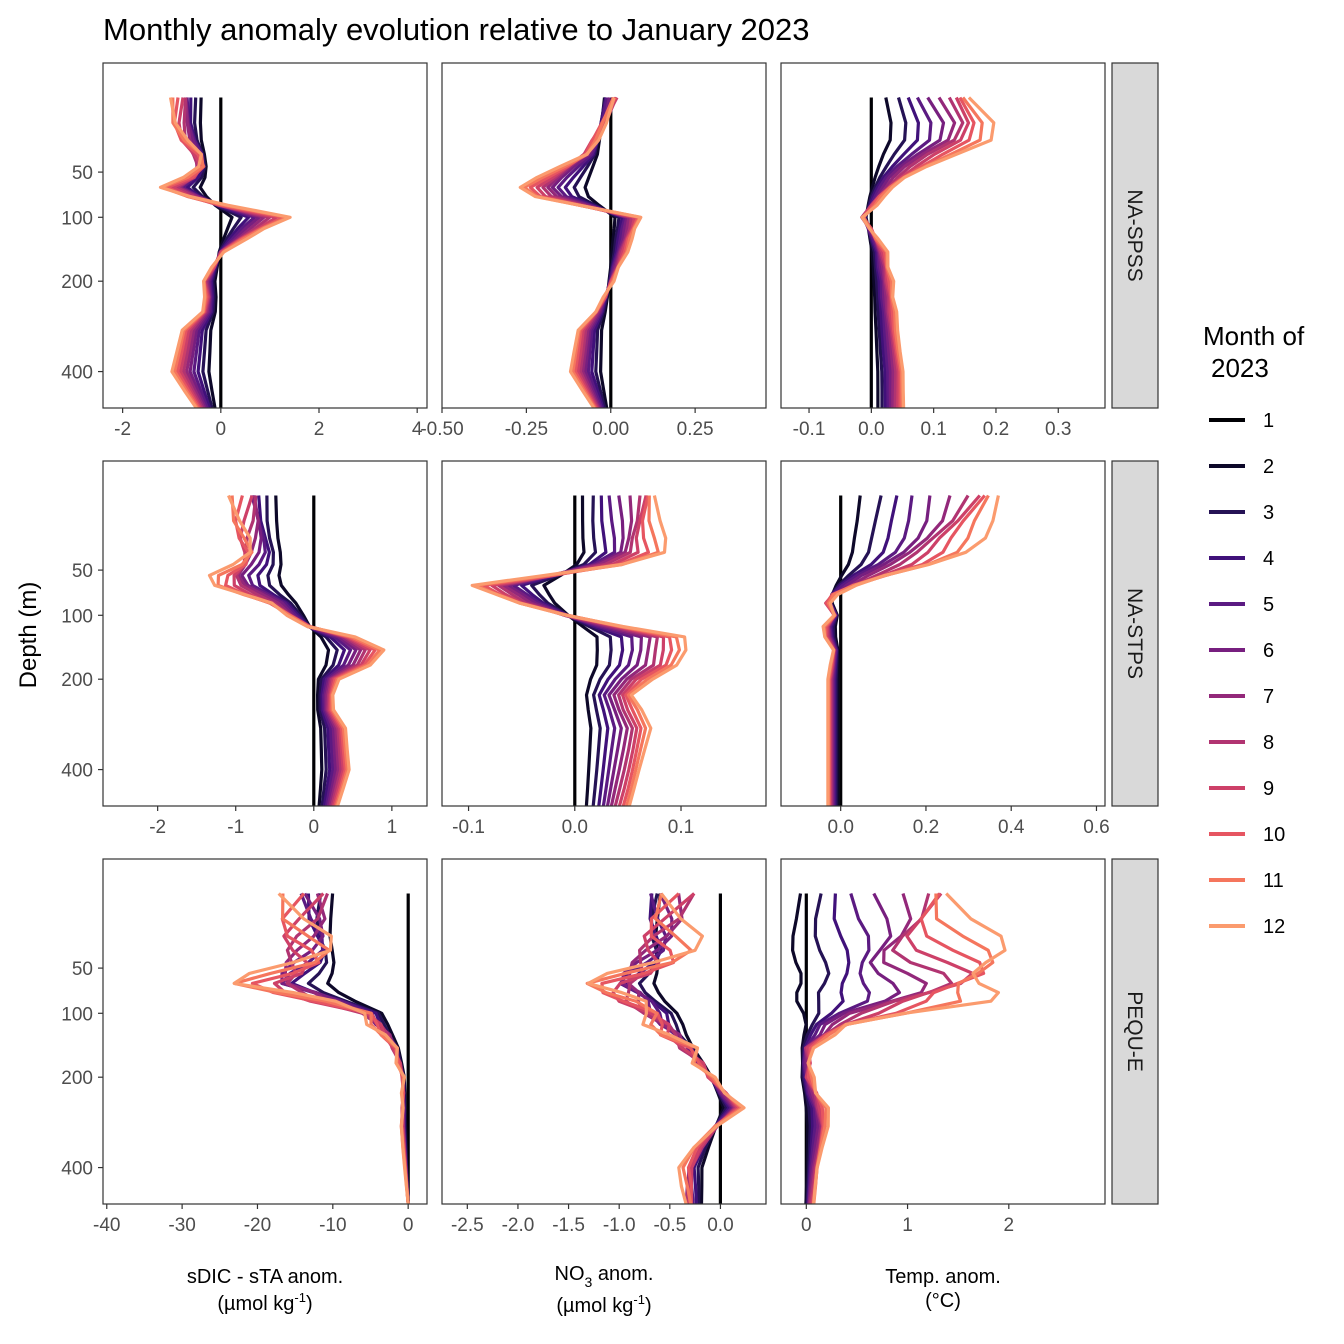 Image resolution: width=1344 pixels, height=1344 pixels. Describe the element at coordinates (255, 1304) in the screenshot. I see `x-axis-label-sdic-unit: (µmol kg` at that location.